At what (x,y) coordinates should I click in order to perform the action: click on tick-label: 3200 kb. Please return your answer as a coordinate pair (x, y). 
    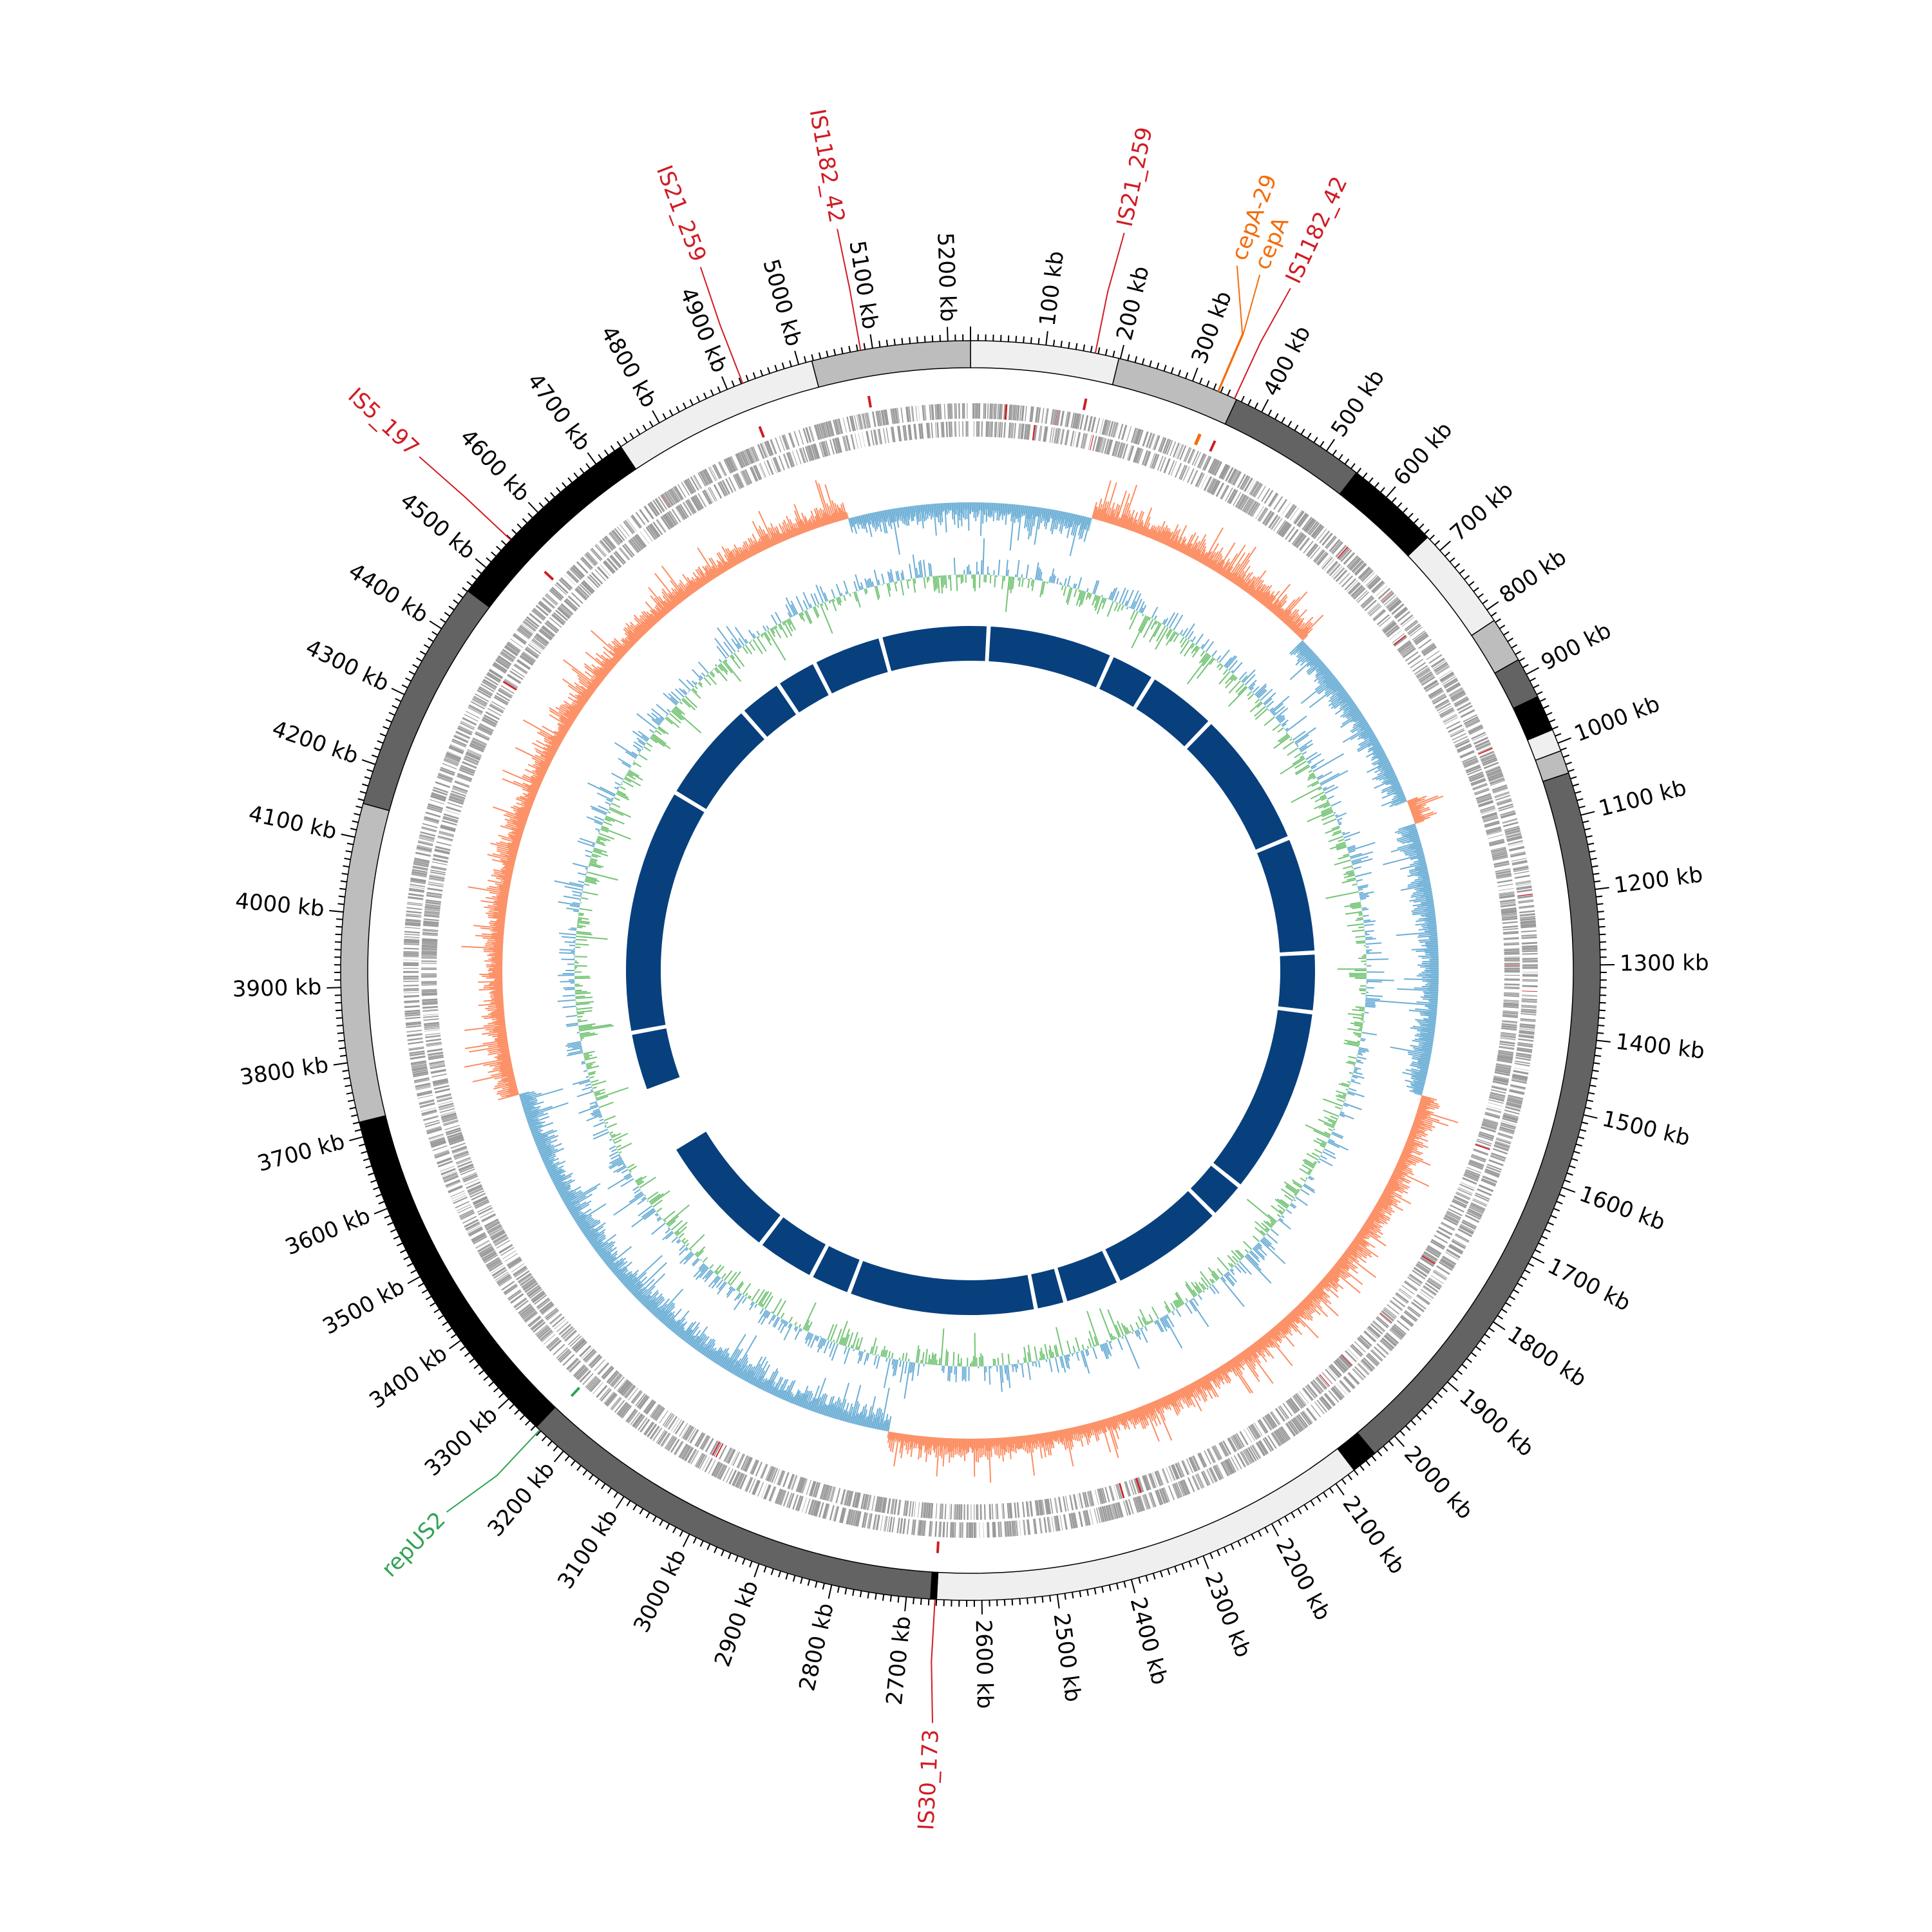
    Looking at the image, I should click on (521, 1500).